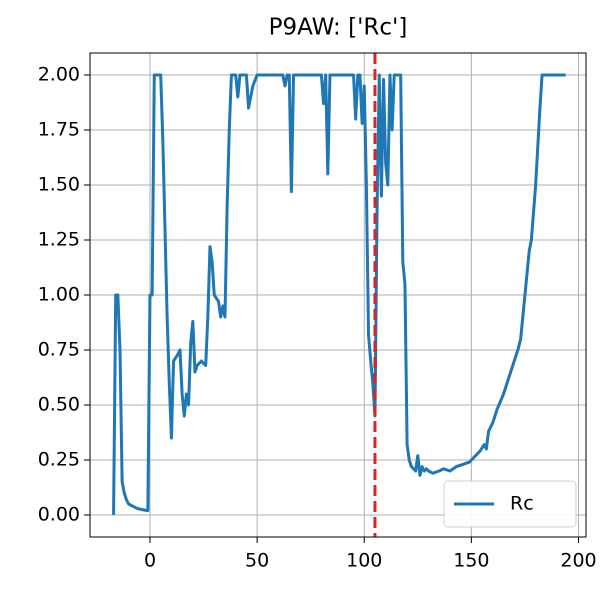  What do you see at coordinates (59, 460) in the screenshot?
I see `y-tick-label: 0.25` at bounding box center [59, 460].